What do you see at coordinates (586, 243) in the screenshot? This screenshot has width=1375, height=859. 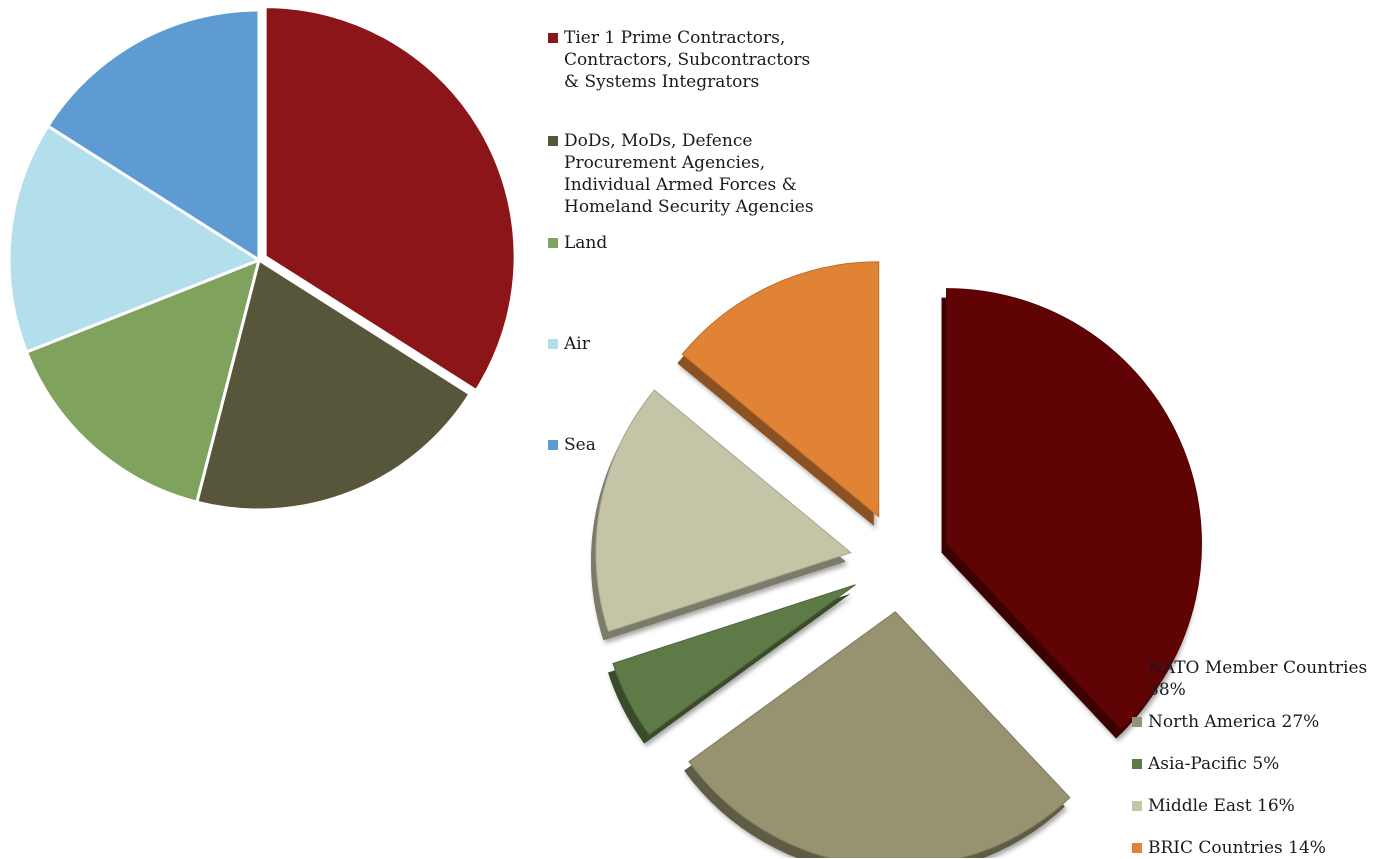 I see `legend-label: Land` at bounding box center [586, 243].